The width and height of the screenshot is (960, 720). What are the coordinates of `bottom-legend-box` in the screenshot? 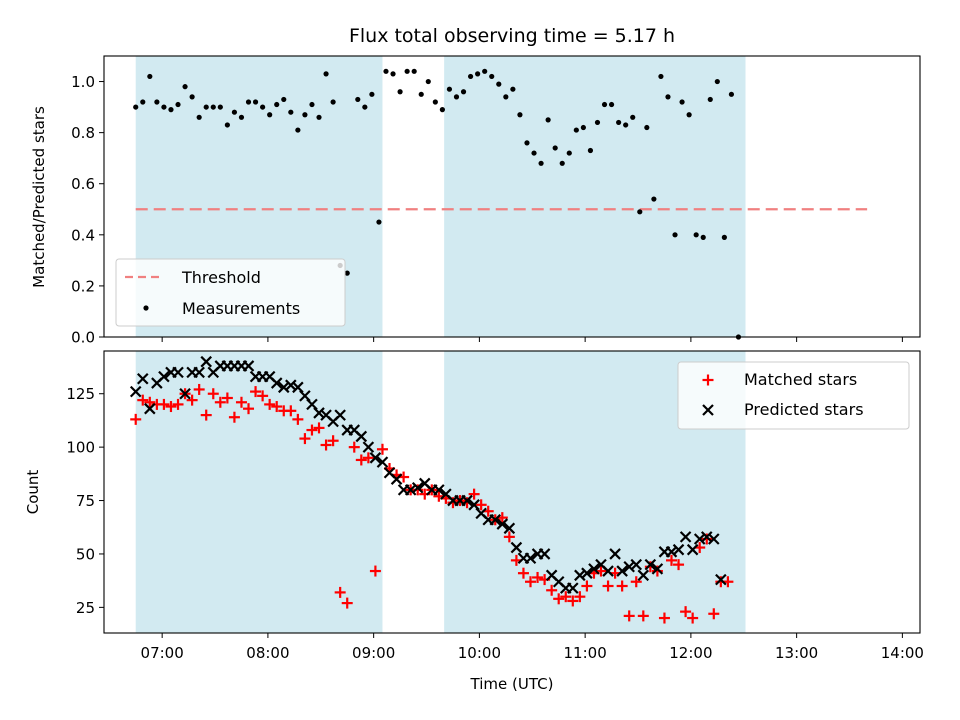 It's located at (793, 395).